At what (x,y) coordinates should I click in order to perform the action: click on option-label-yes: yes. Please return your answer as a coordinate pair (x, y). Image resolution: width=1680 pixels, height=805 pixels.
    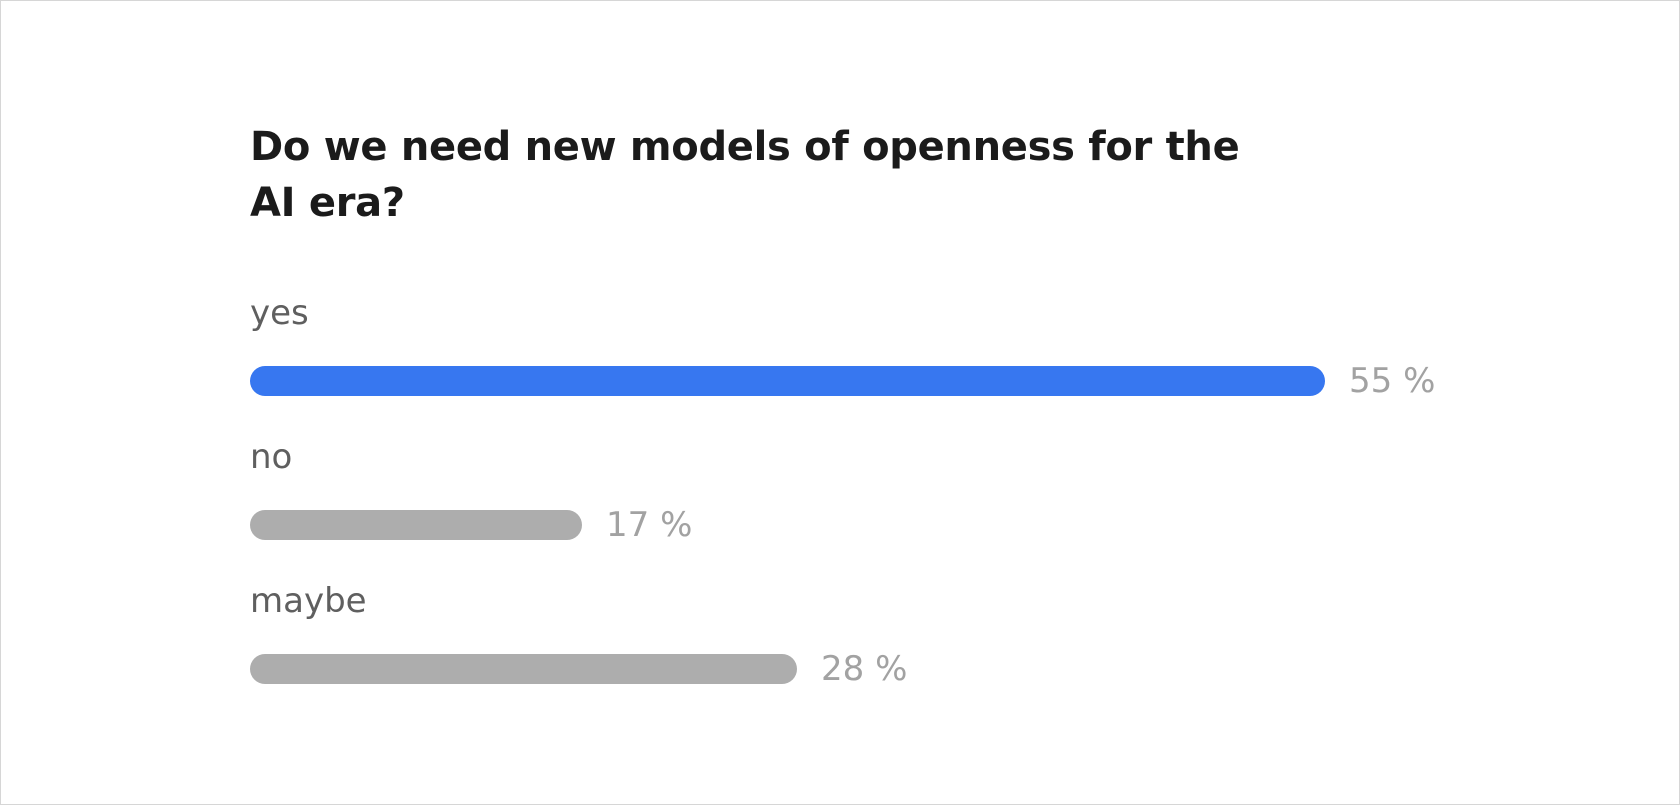
    Looking at the image, I should click on (279, 313).